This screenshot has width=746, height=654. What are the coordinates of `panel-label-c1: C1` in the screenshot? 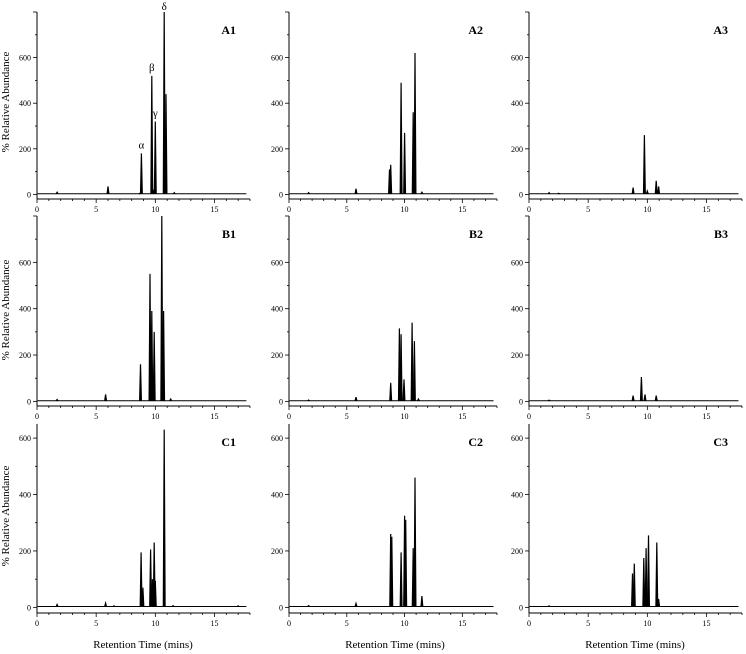 It's located at (228, 442).